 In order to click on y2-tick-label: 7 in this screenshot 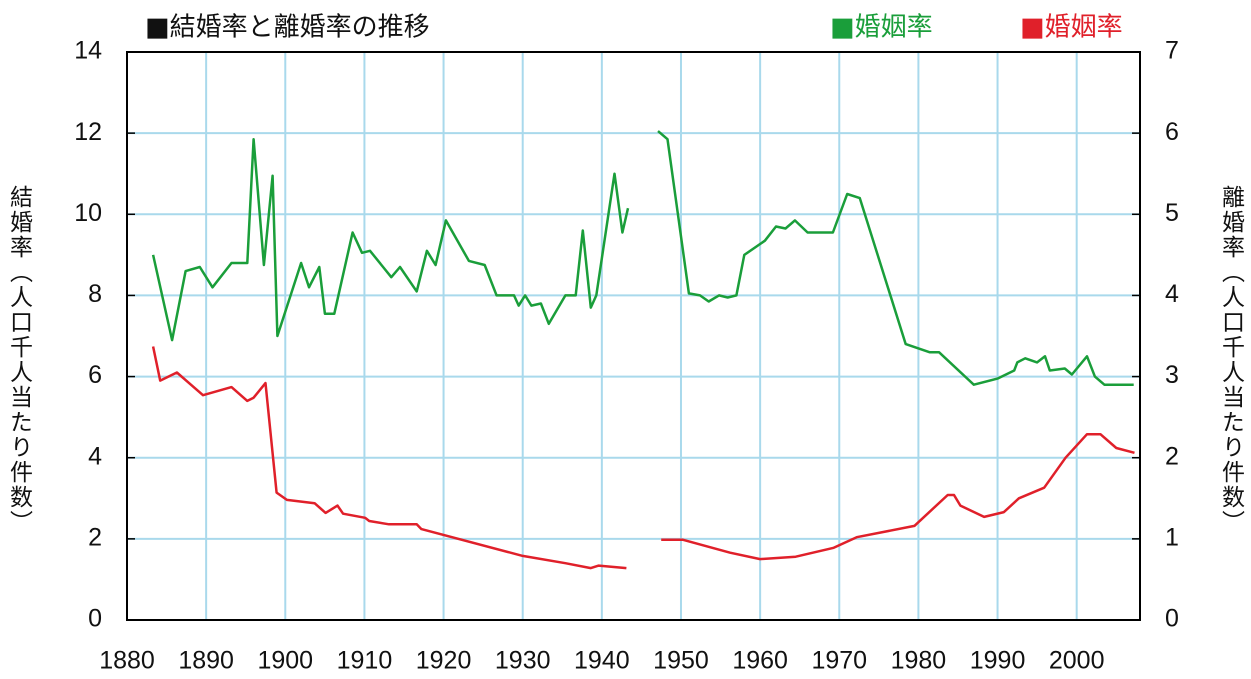, I will do `click(1172, 51)`.